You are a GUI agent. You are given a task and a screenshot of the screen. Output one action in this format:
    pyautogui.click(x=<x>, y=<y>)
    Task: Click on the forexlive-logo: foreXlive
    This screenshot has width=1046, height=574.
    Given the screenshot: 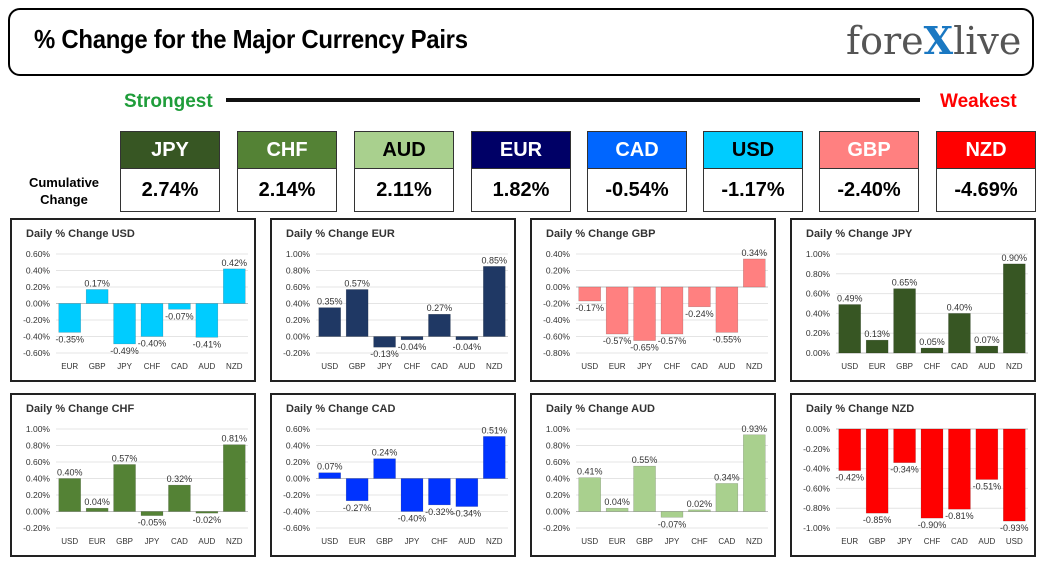 What is the action you would take?
    pyautogui.click(x=934, y=40)
    